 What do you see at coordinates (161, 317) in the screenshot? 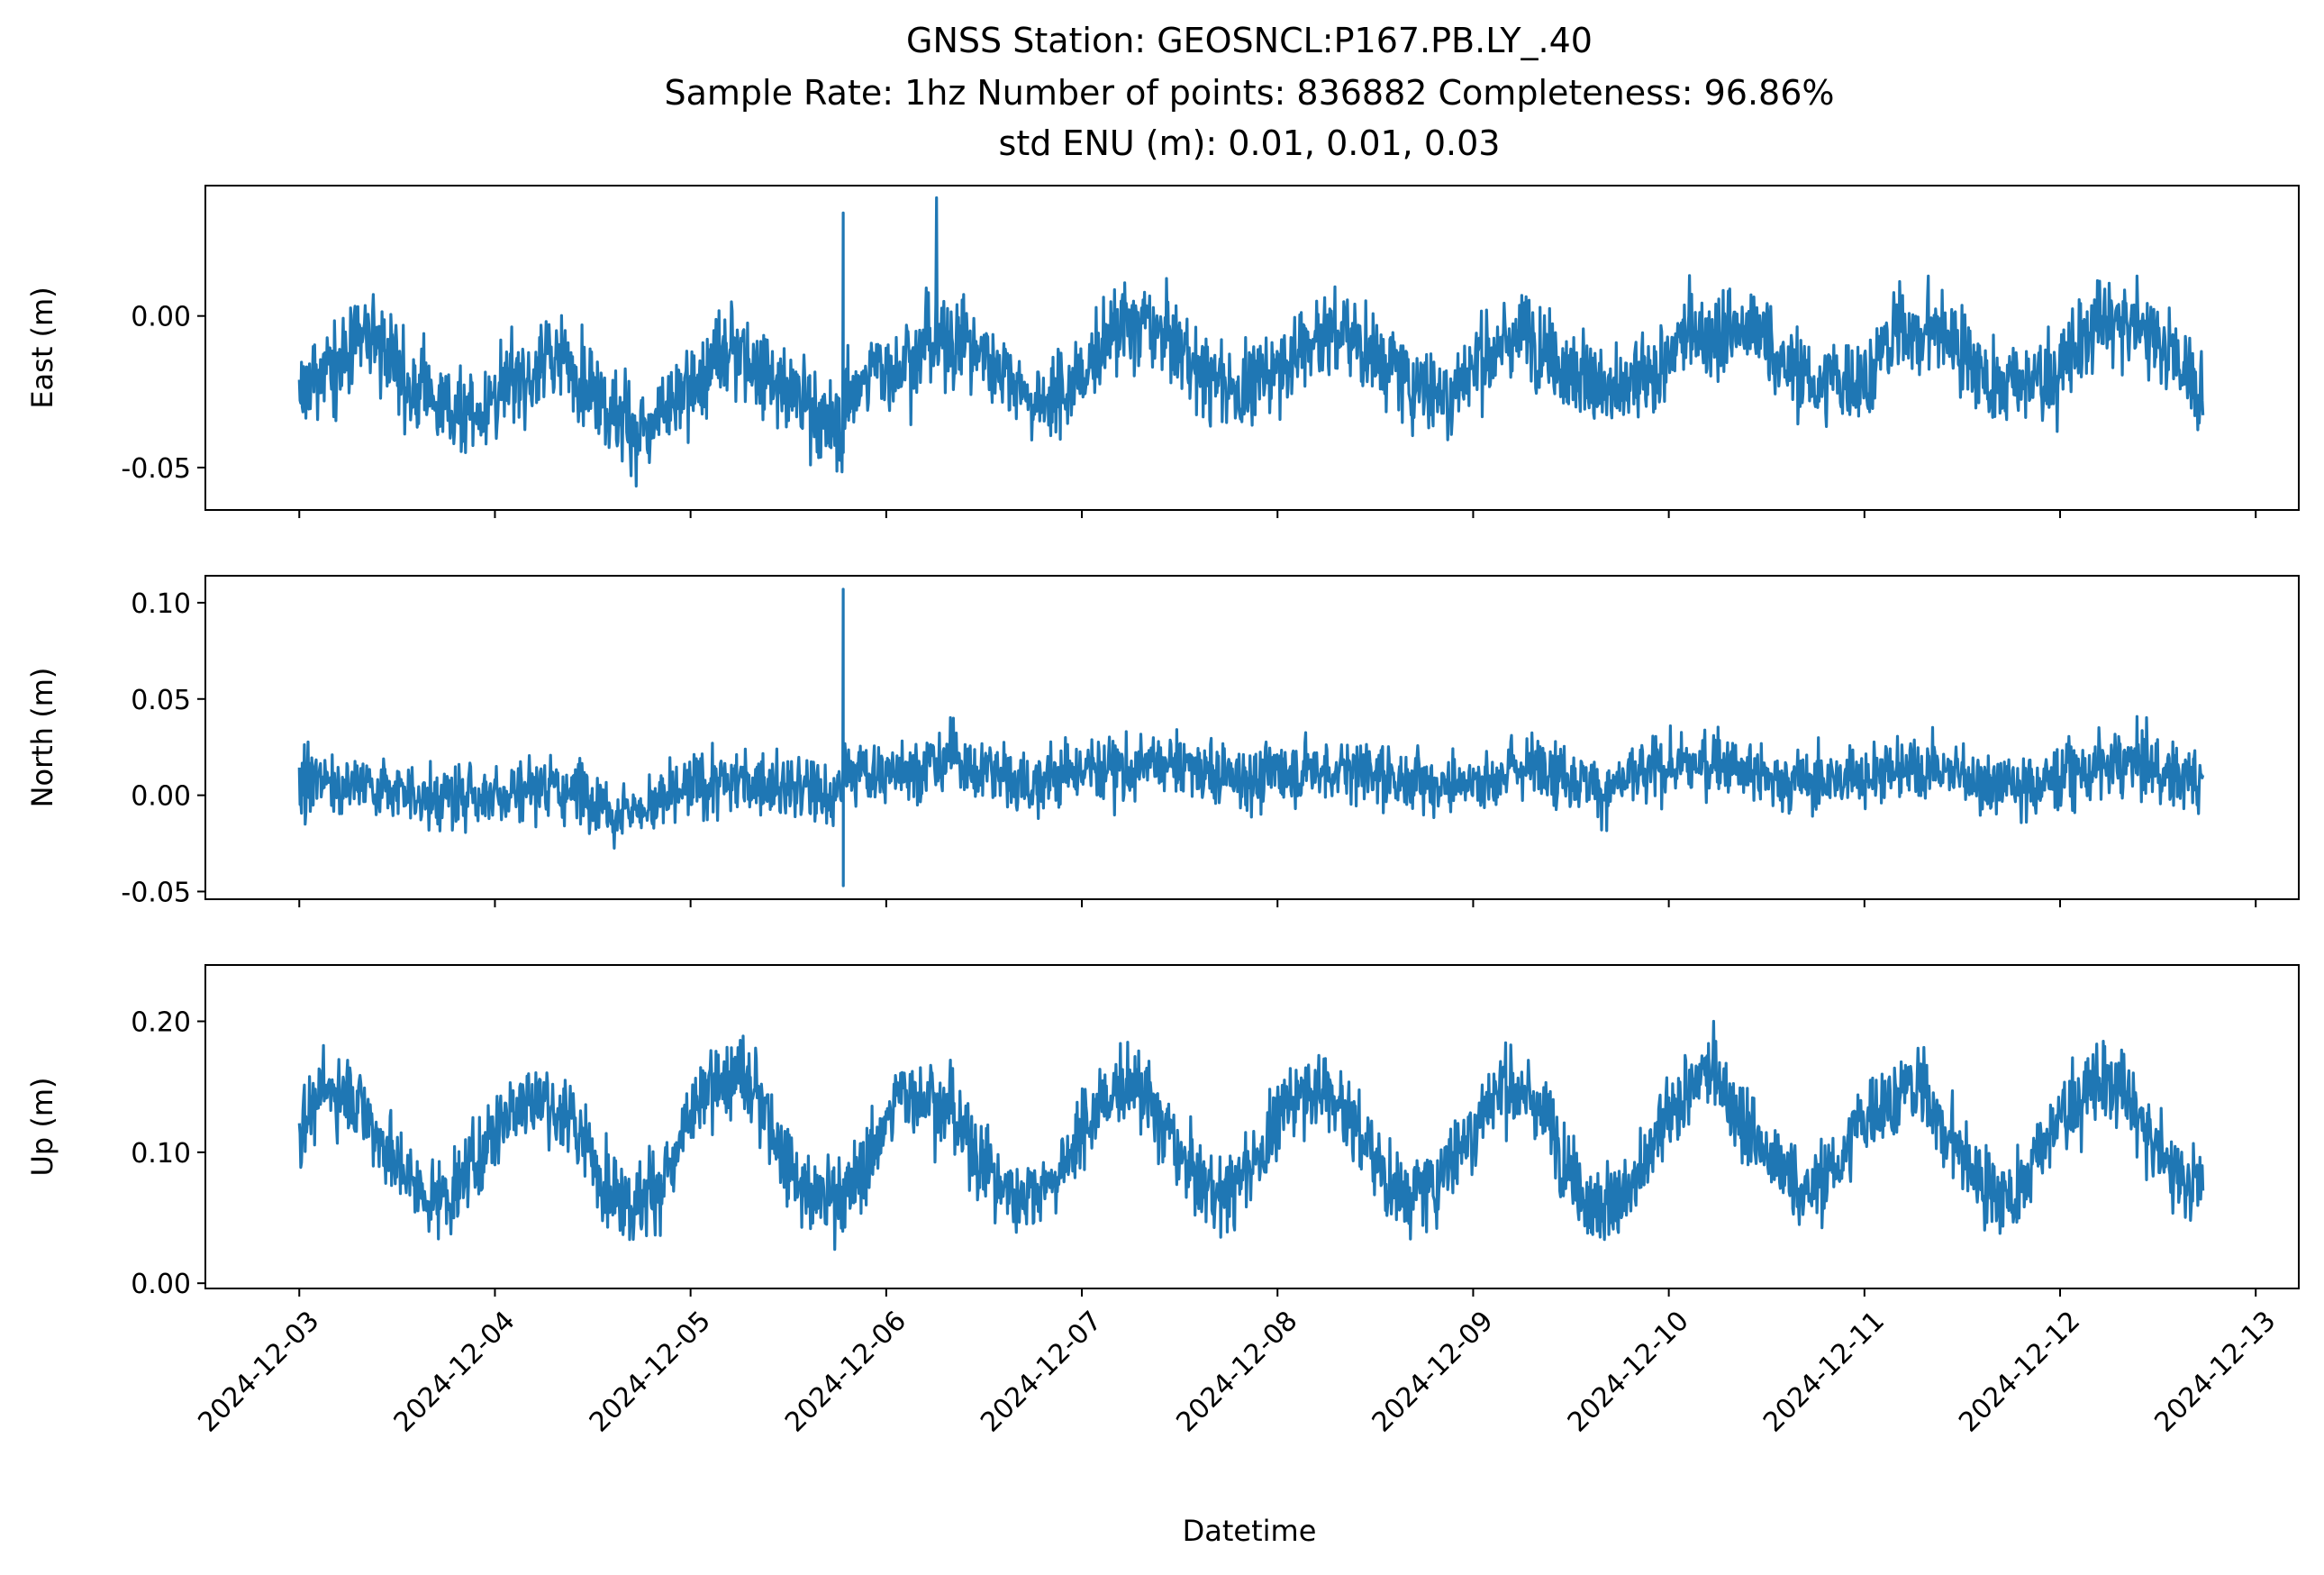
I see `east-ytick-label: 0.00` at bounding box center [161, 317].